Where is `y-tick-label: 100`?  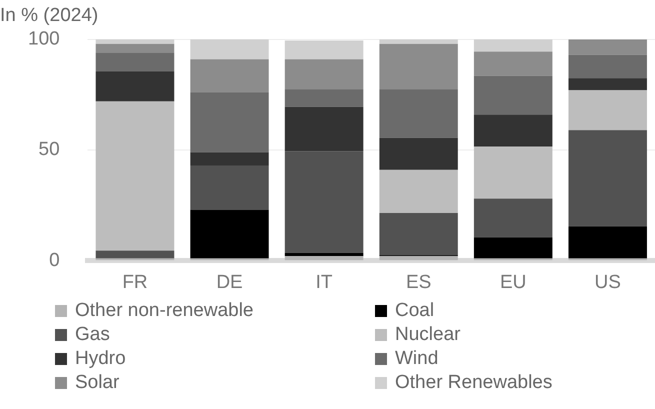 y-tick-label: 100 is located at coordinates (44, 39).